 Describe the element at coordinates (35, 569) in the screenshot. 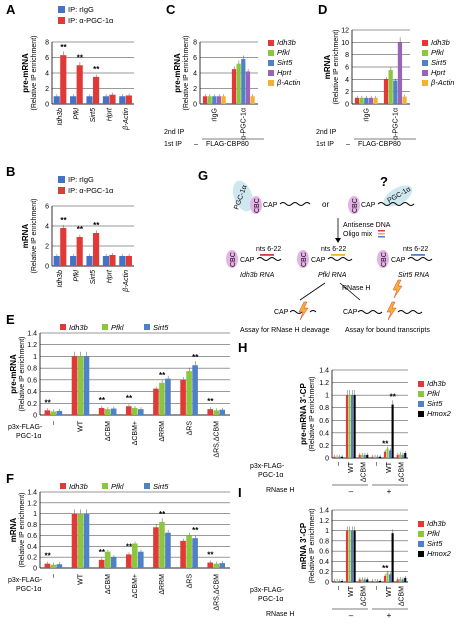

I see `y-tick-label: 0` at that location.